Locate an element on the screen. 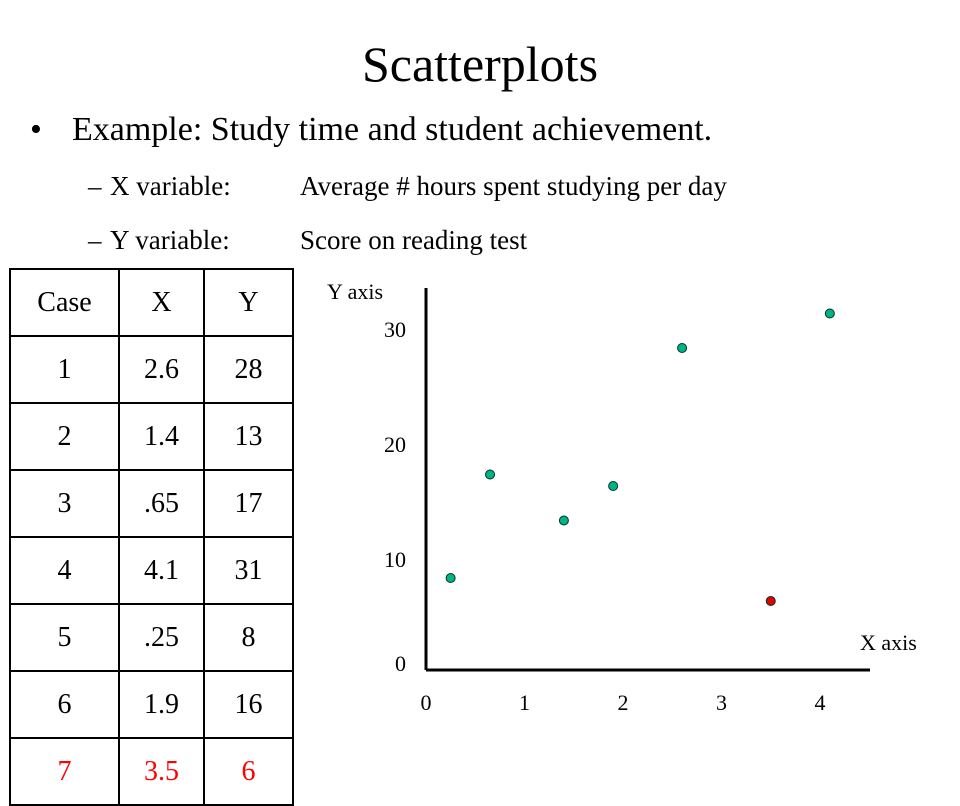 This screenshot has width=960, height=806. cell-y: 28 is located at coordinates (248, 369).